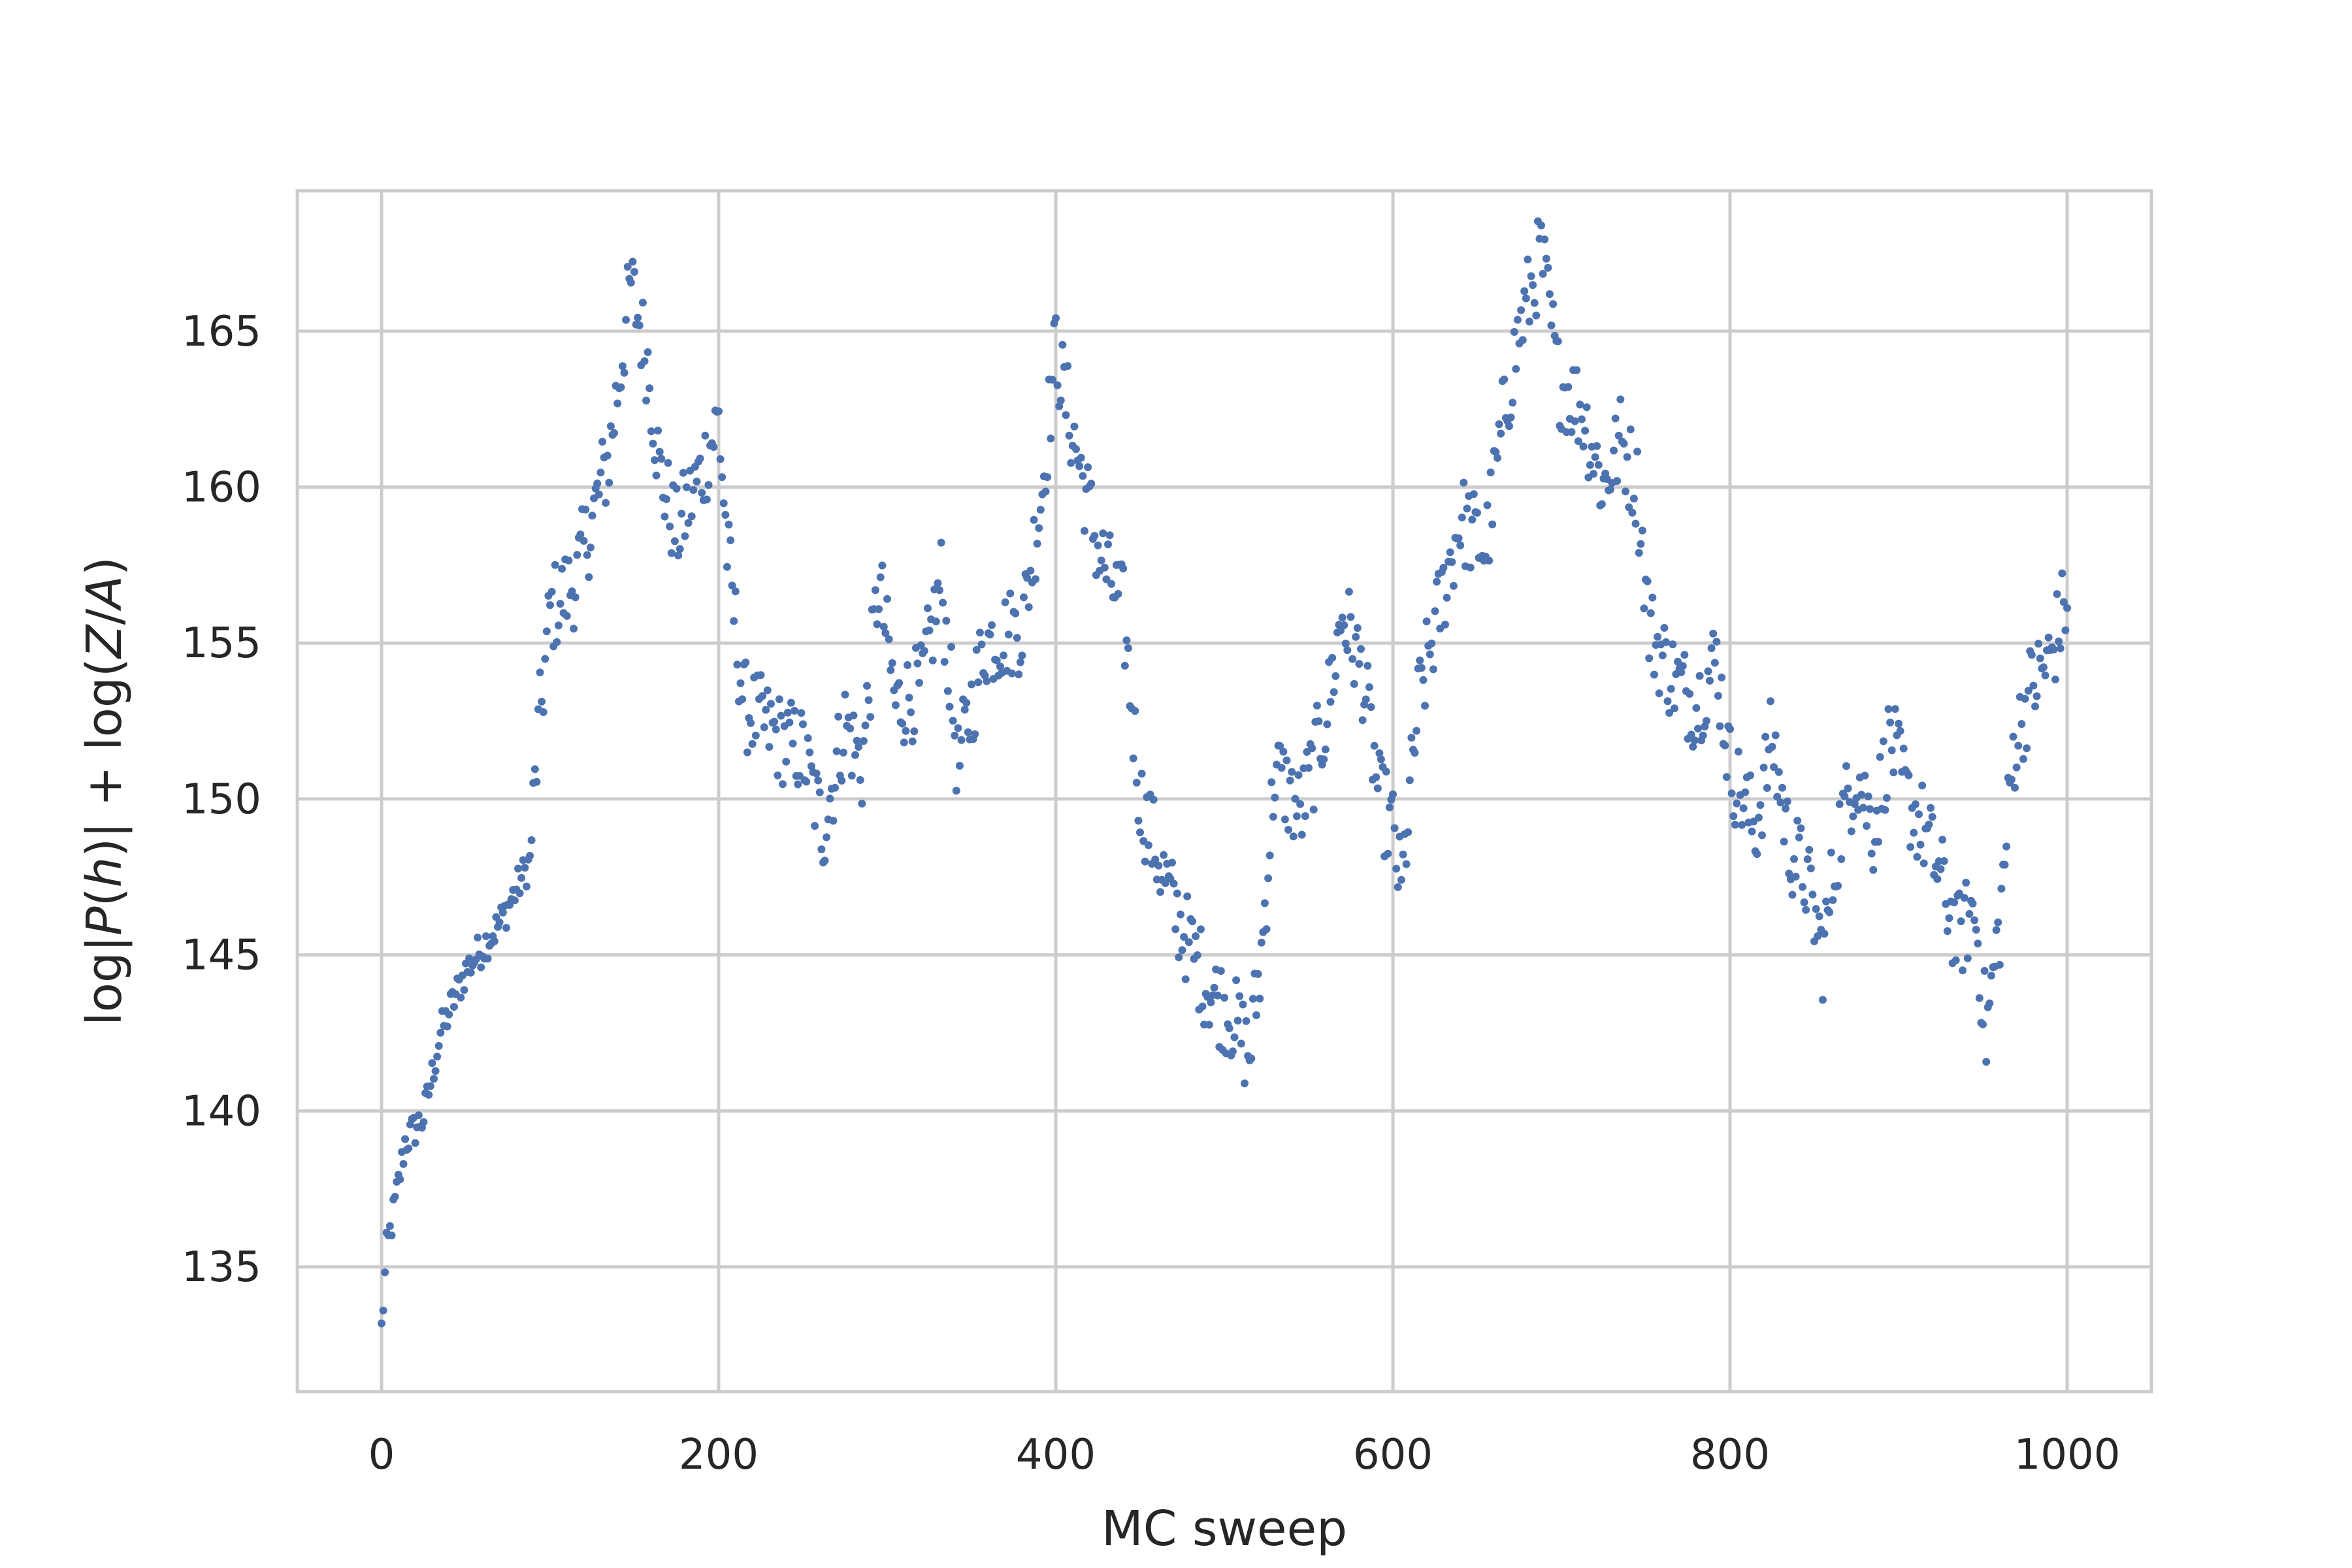 Image resolution: width=2352 pixels, height=1568 pixels. Describe the element at coordinates (221, 488) in the screenshot. I see `y-tick-label: 160` at that location.